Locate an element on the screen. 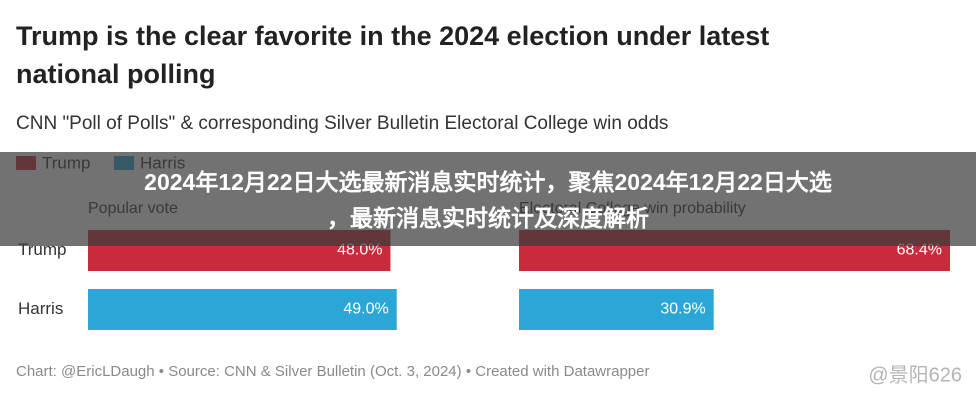  value-label: 30.9% is located at coordinates (682, 309).